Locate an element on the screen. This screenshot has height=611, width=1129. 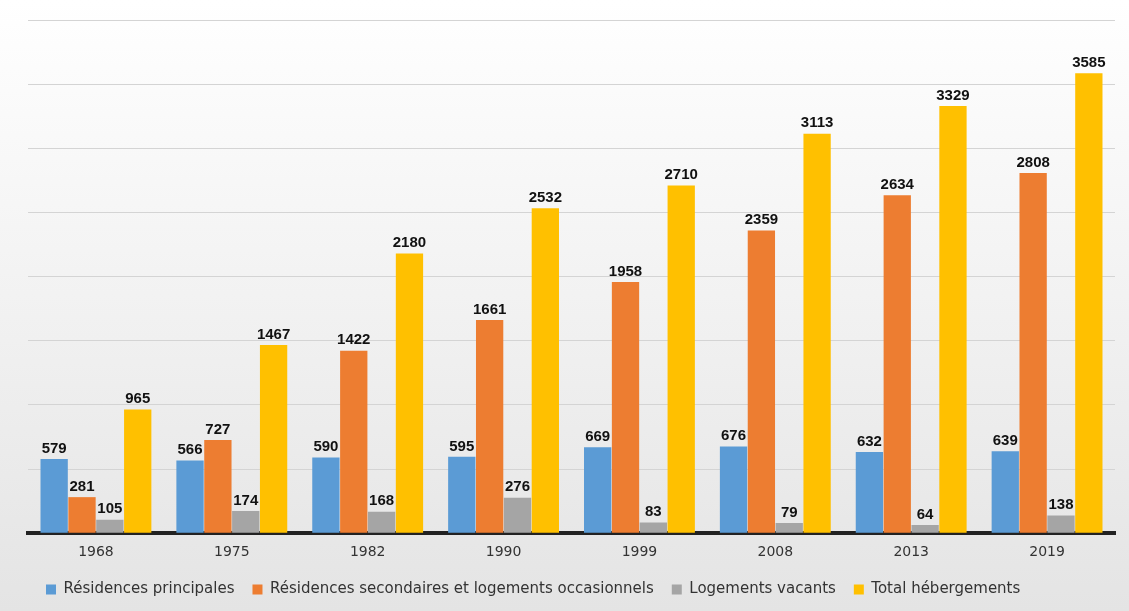
data-label: 2634 is located at coordinates (897, 183).